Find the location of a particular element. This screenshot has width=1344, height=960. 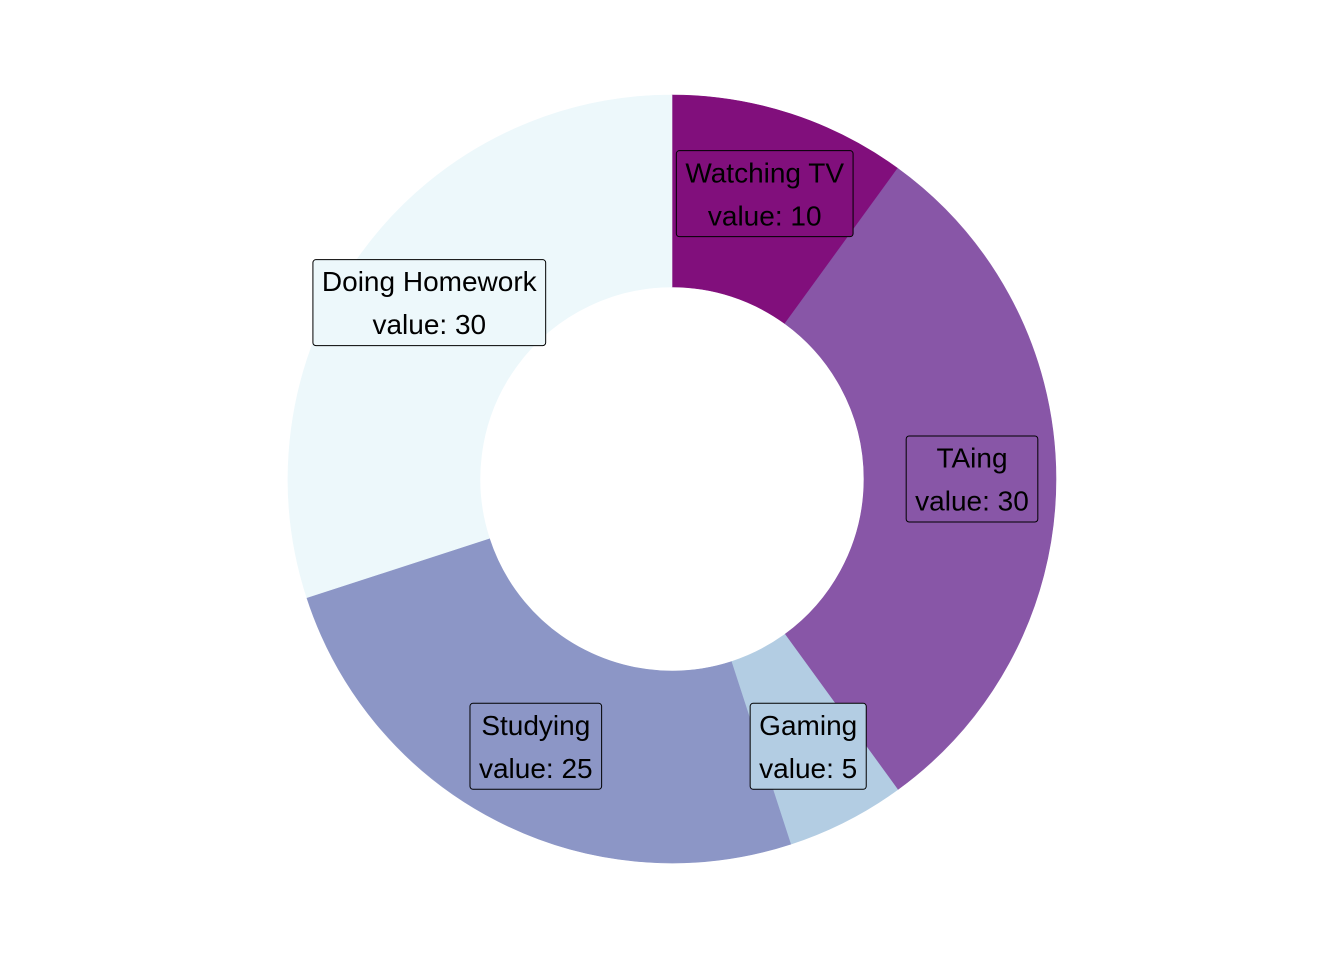

slice-label-name: TAing is located at coordinates (971, 458).